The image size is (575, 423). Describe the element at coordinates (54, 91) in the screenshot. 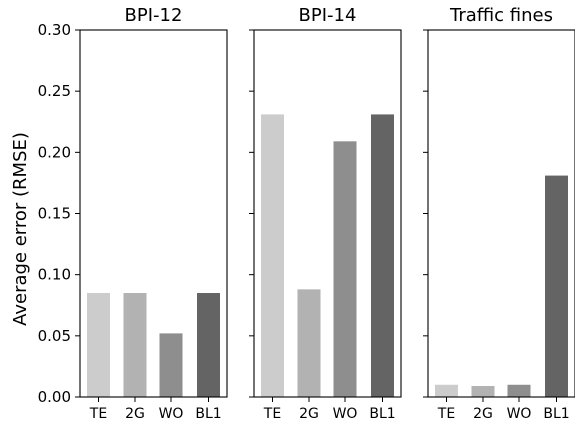

I see `y-tick-label: 0.25` at that location.